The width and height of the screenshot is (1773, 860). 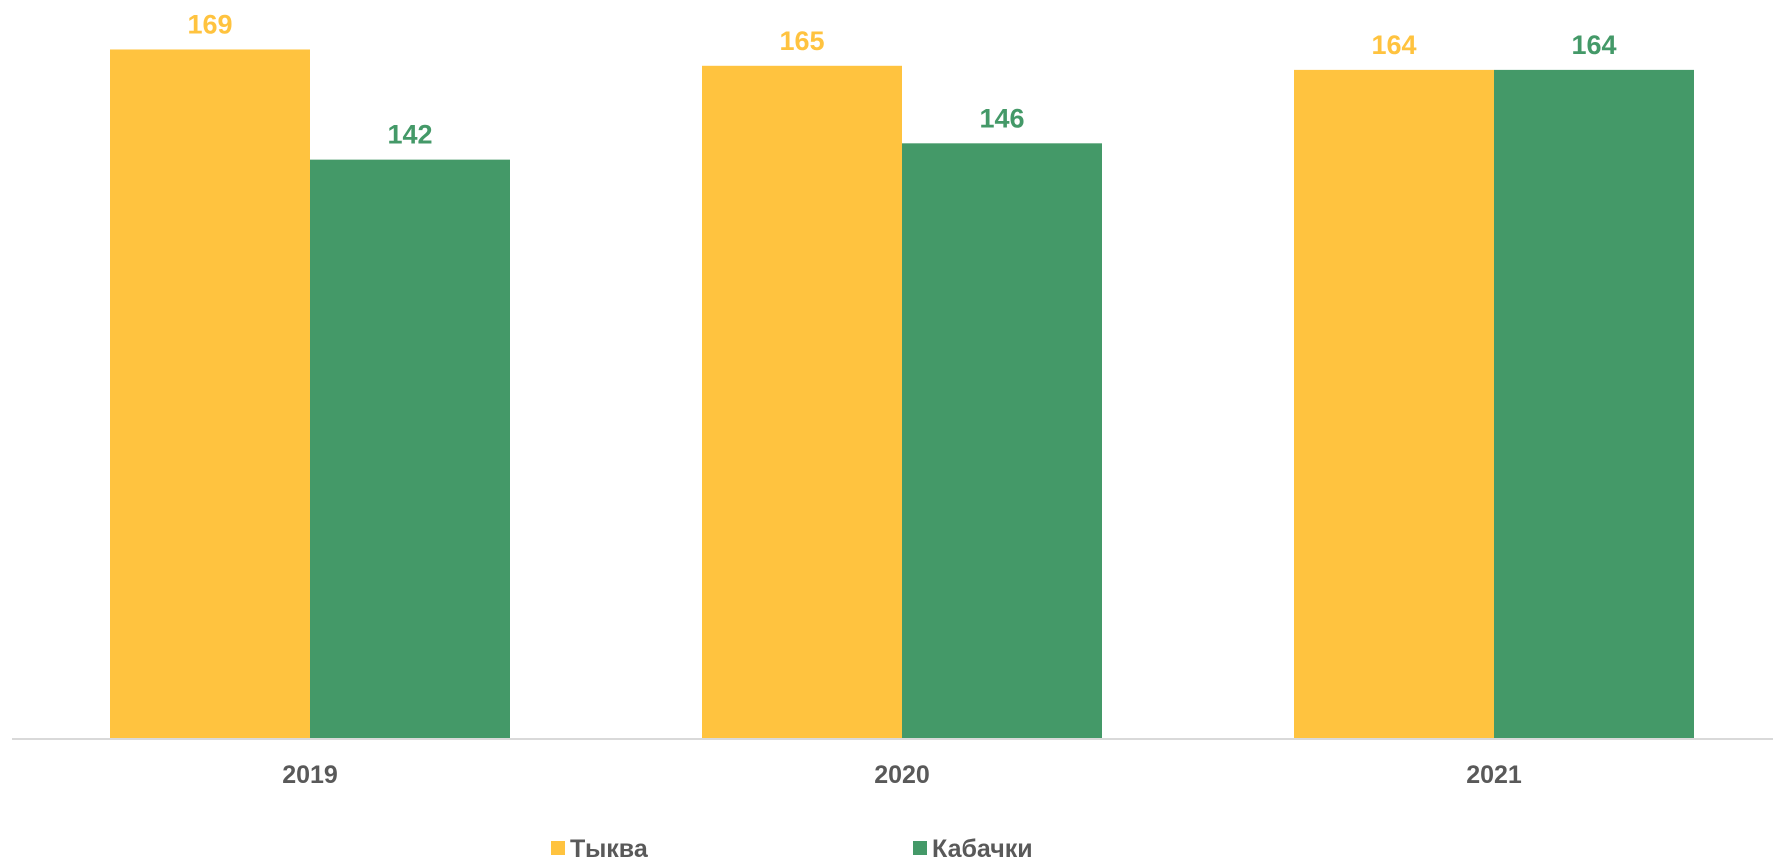 I want to click on legend: Тыква Кабачки, so click(x=792, y=847).